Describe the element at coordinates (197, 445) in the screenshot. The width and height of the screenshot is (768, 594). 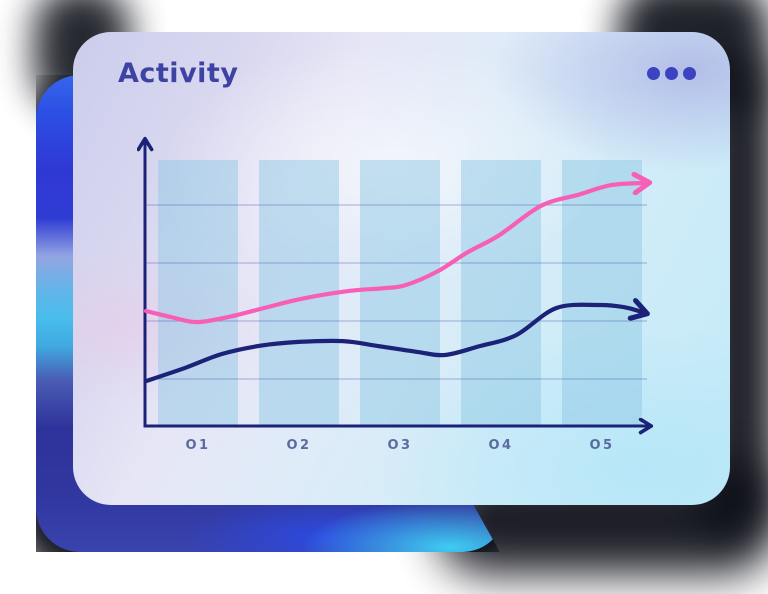
I see `x-tick-label: O1` at that location.